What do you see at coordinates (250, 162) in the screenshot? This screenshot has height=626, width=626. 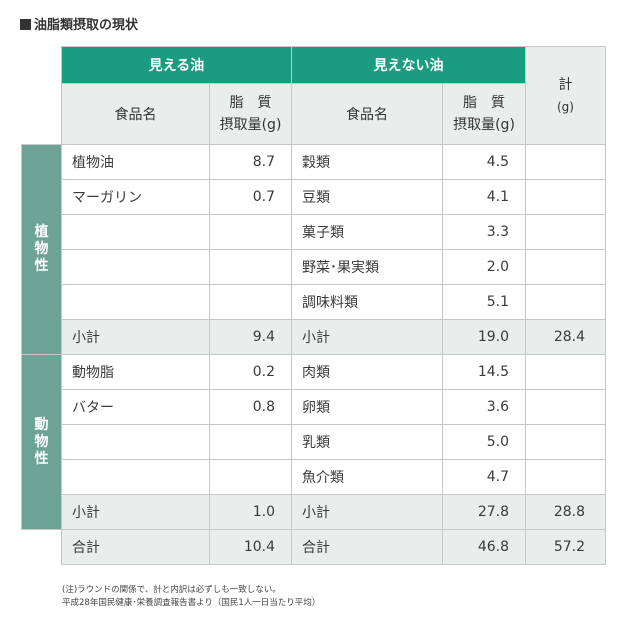 I see `cell-vis-val: 8.7` at bounding box center [250, 162].